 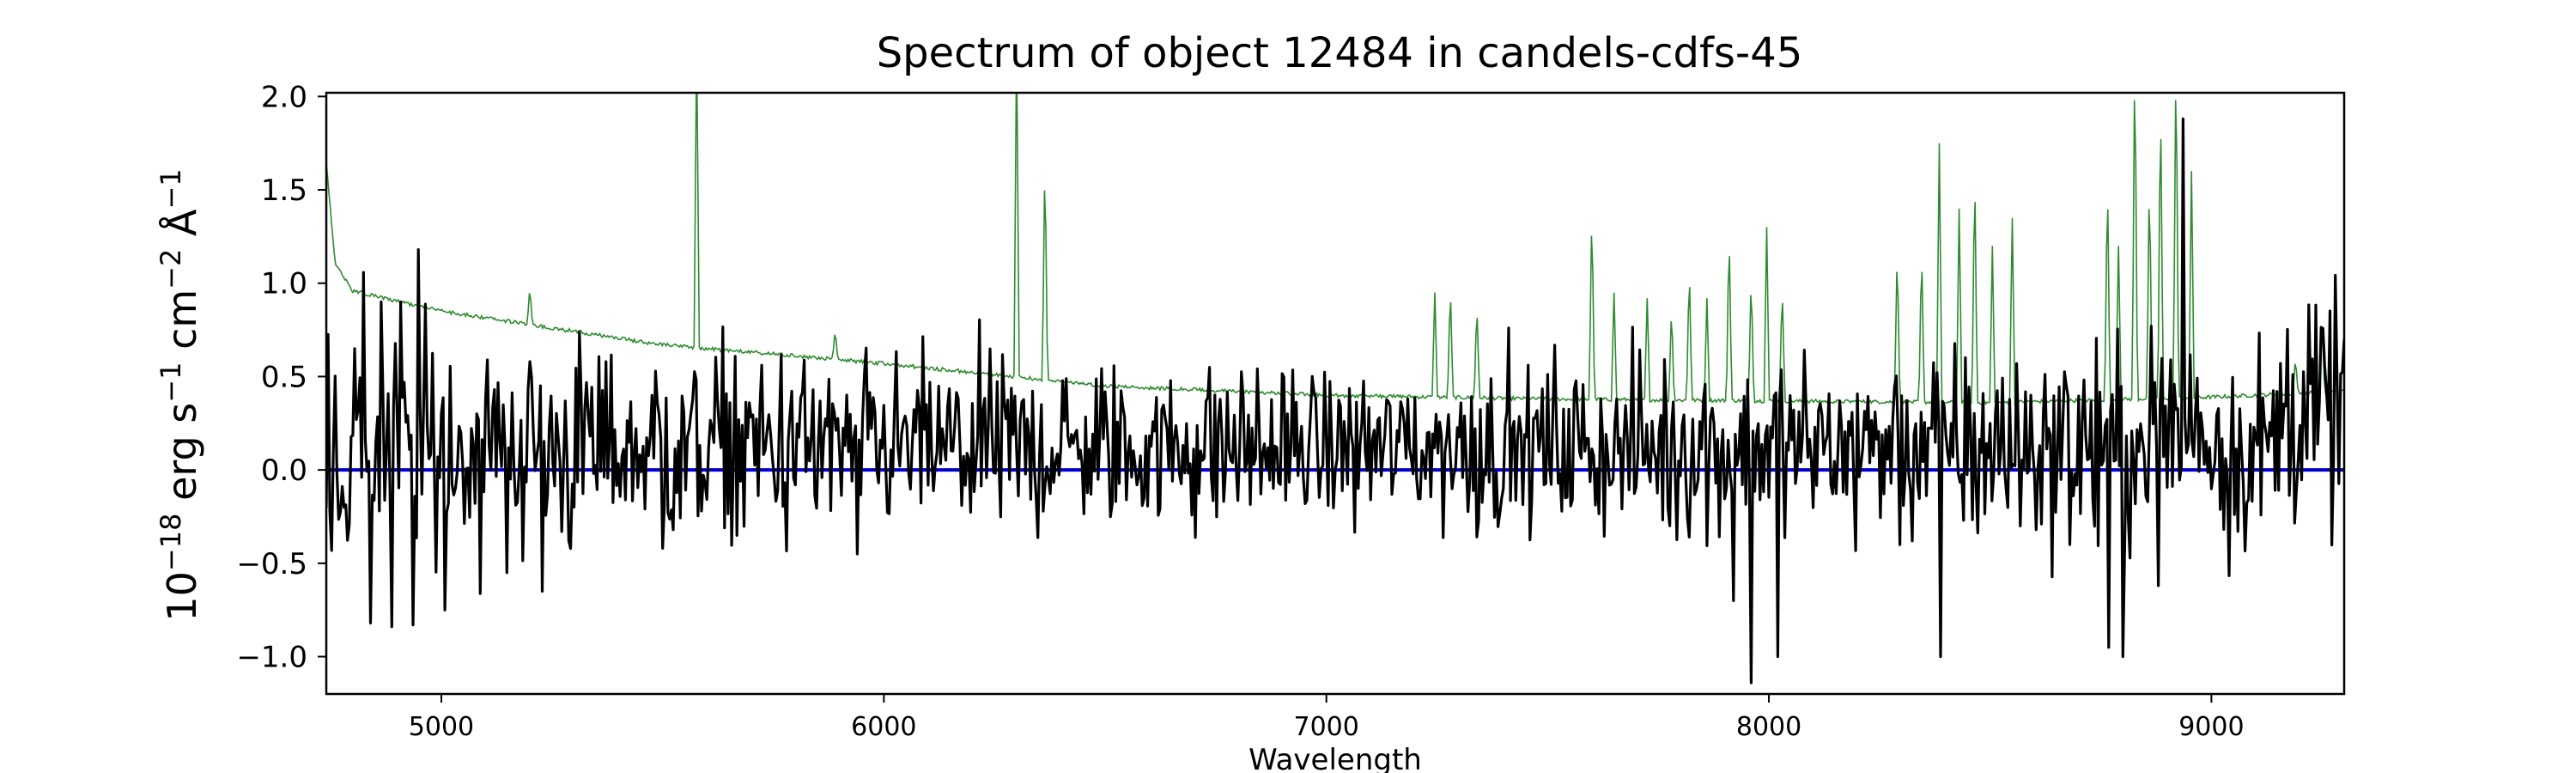 I want to click on y-tick-label: 2.0, so click(x=284, y=97).